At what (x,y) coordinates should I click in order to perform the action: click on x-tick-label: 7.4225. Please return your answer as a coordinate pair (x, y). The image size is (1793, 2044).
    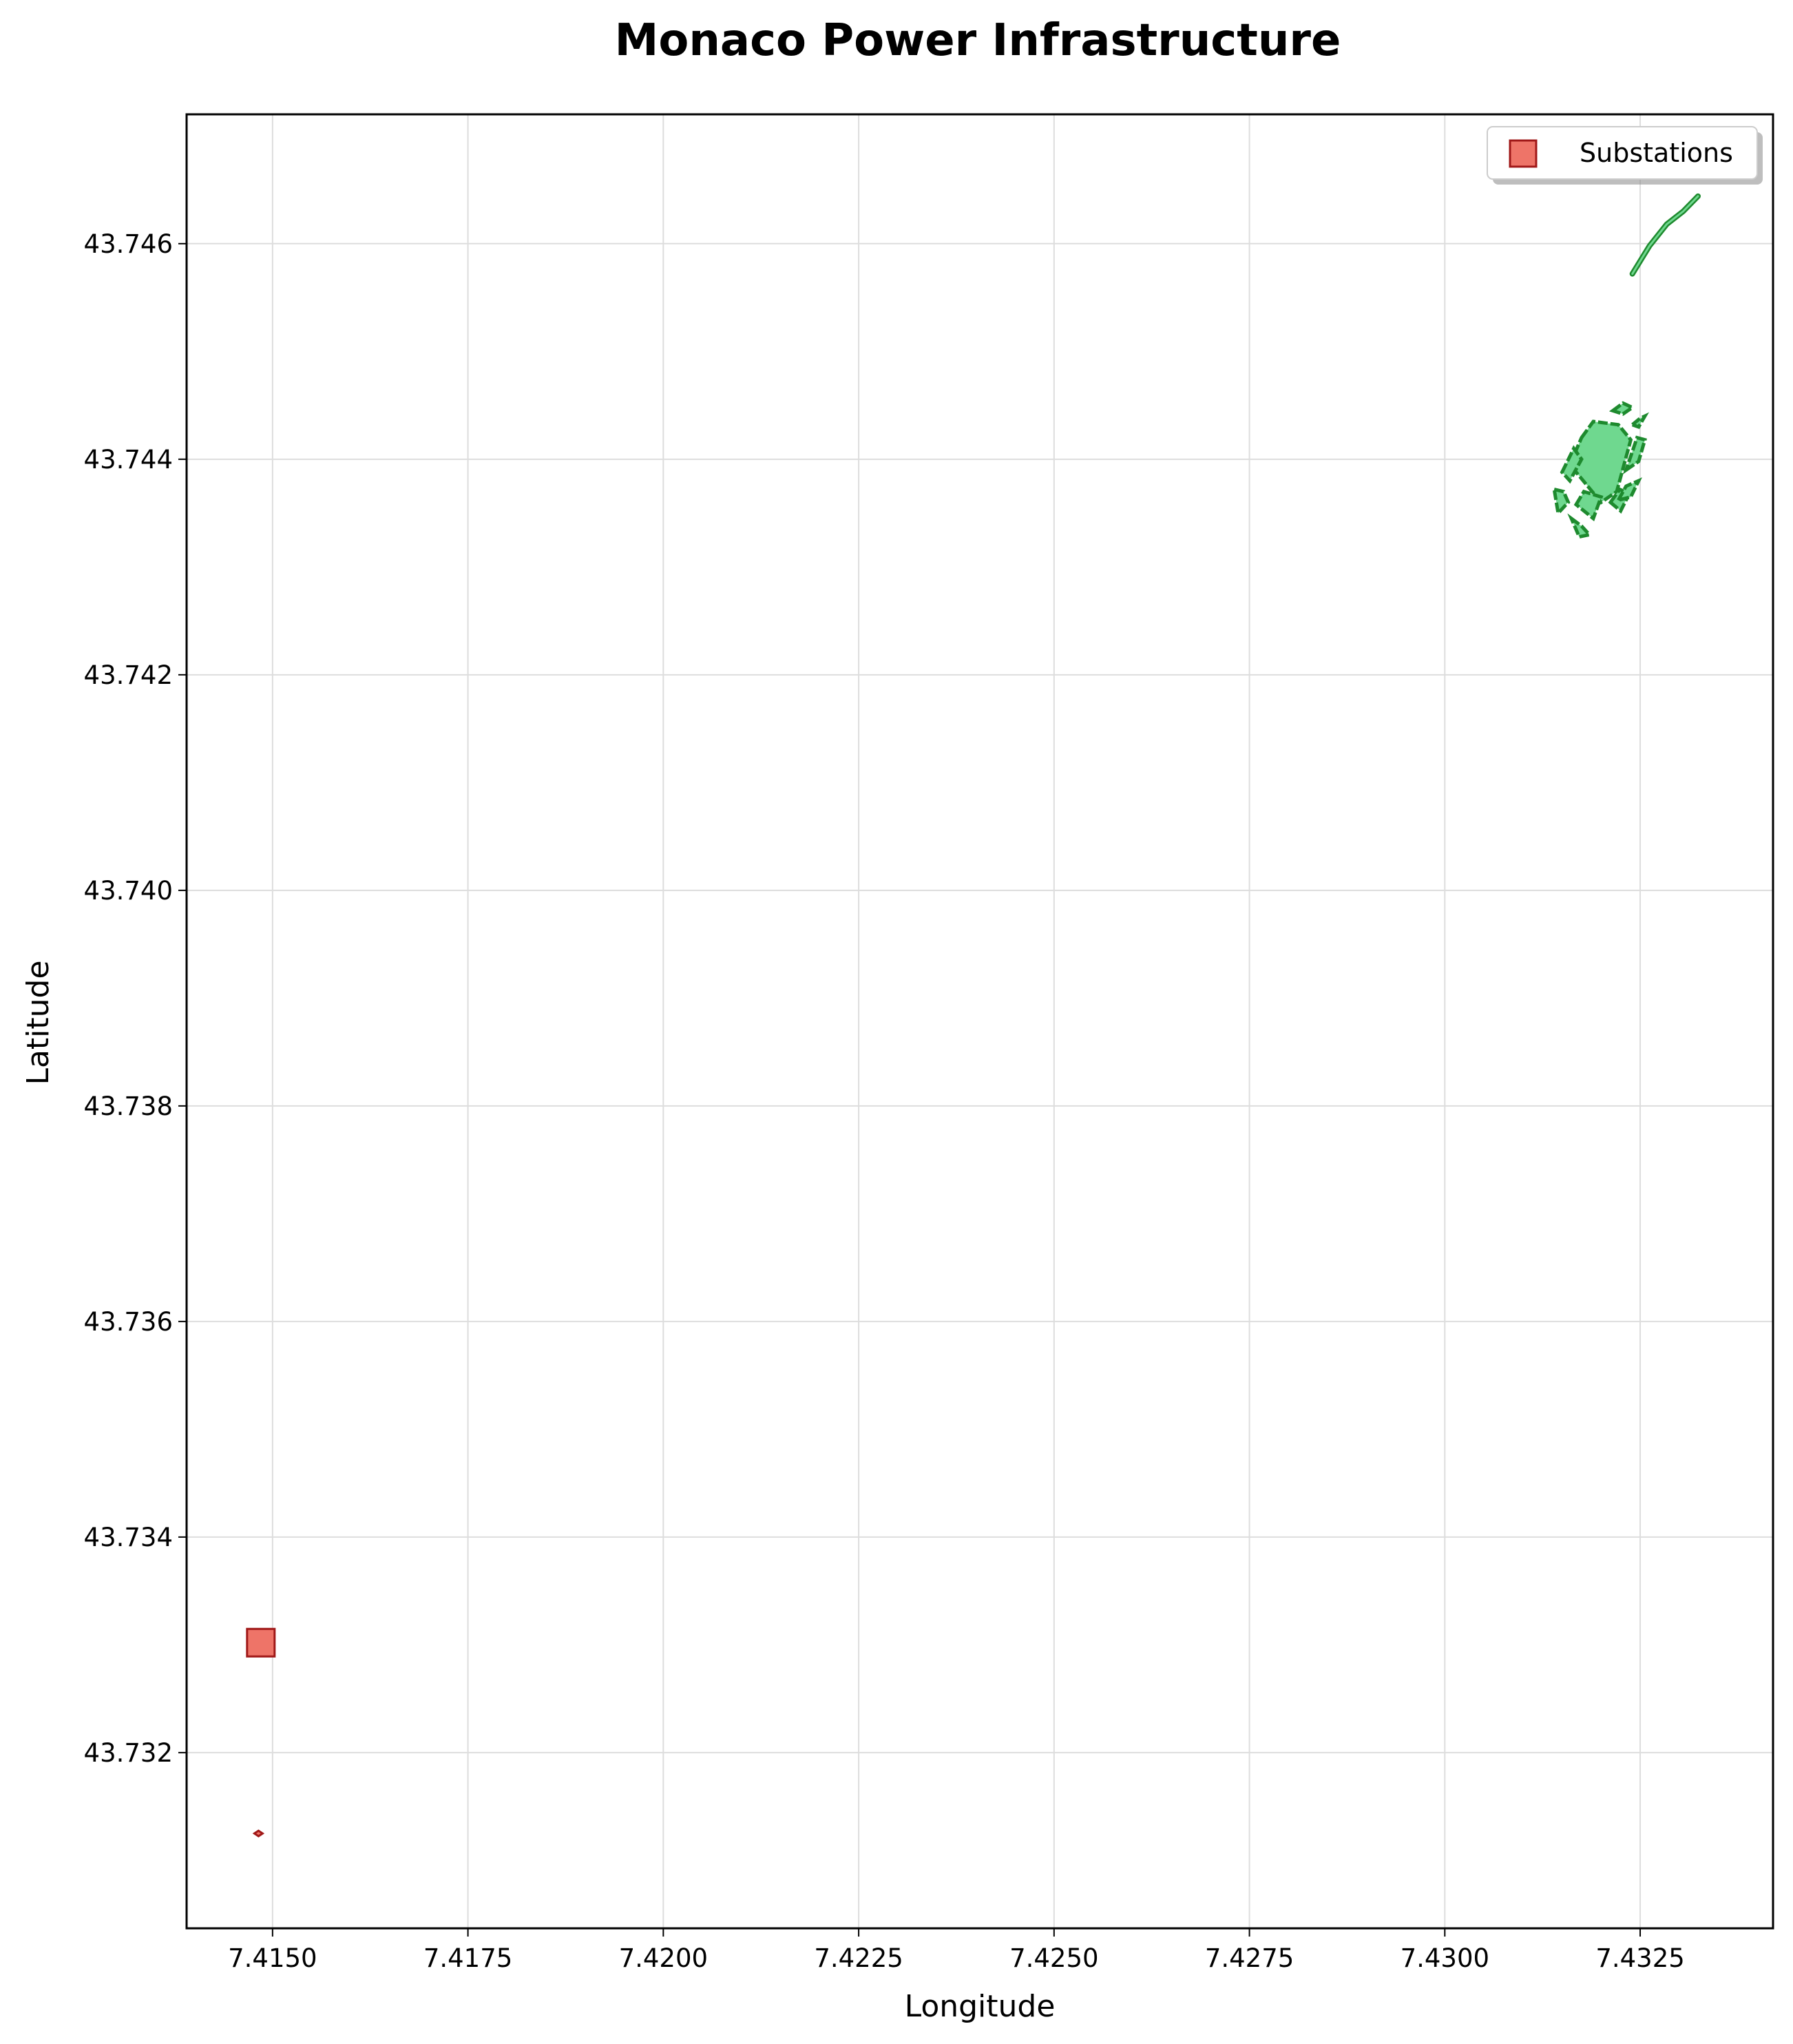
    Looking at the image, I should click on (858, 1958).